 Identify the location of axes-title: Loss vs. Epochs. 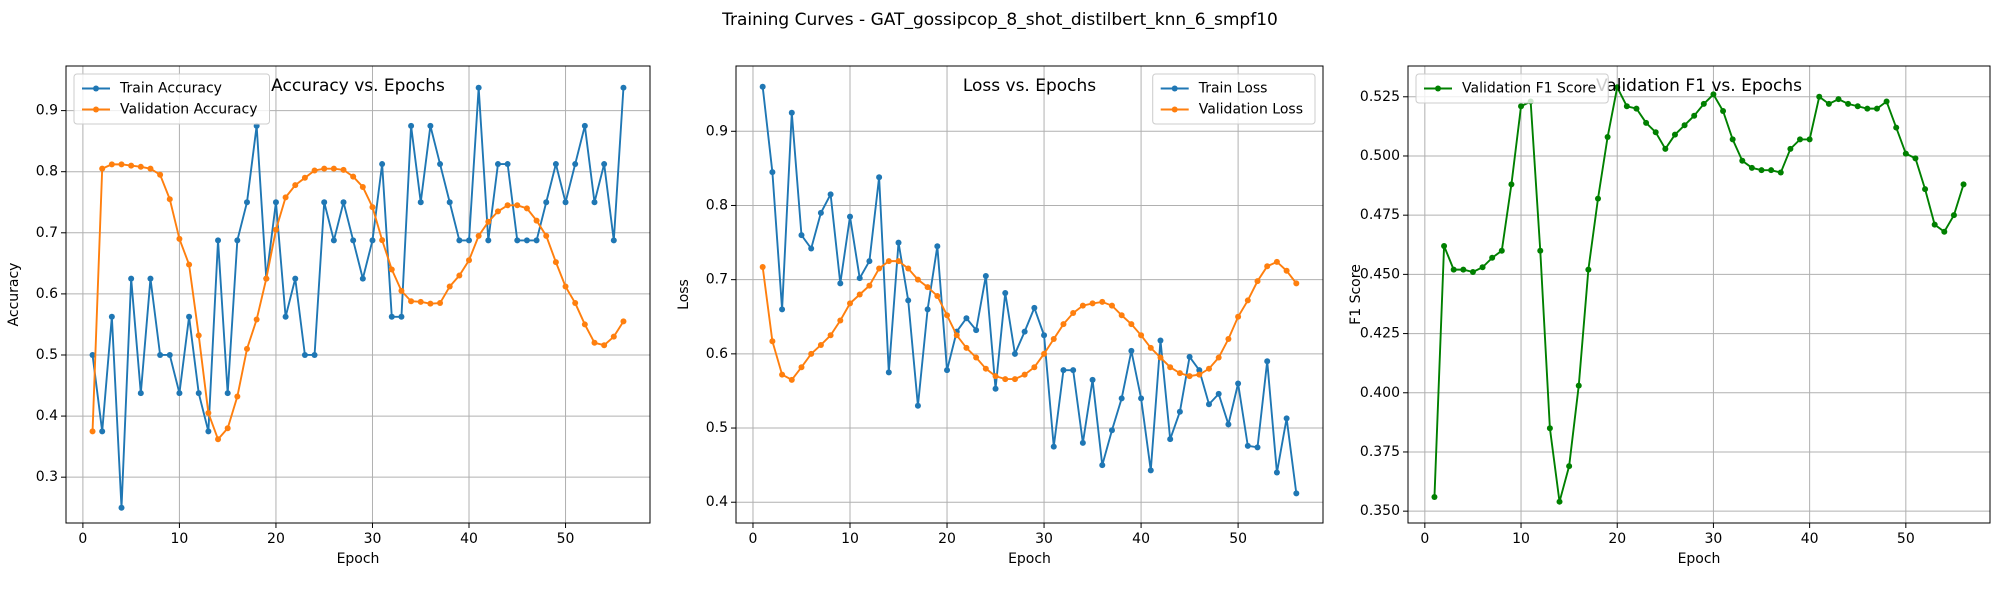
(1029, 86).